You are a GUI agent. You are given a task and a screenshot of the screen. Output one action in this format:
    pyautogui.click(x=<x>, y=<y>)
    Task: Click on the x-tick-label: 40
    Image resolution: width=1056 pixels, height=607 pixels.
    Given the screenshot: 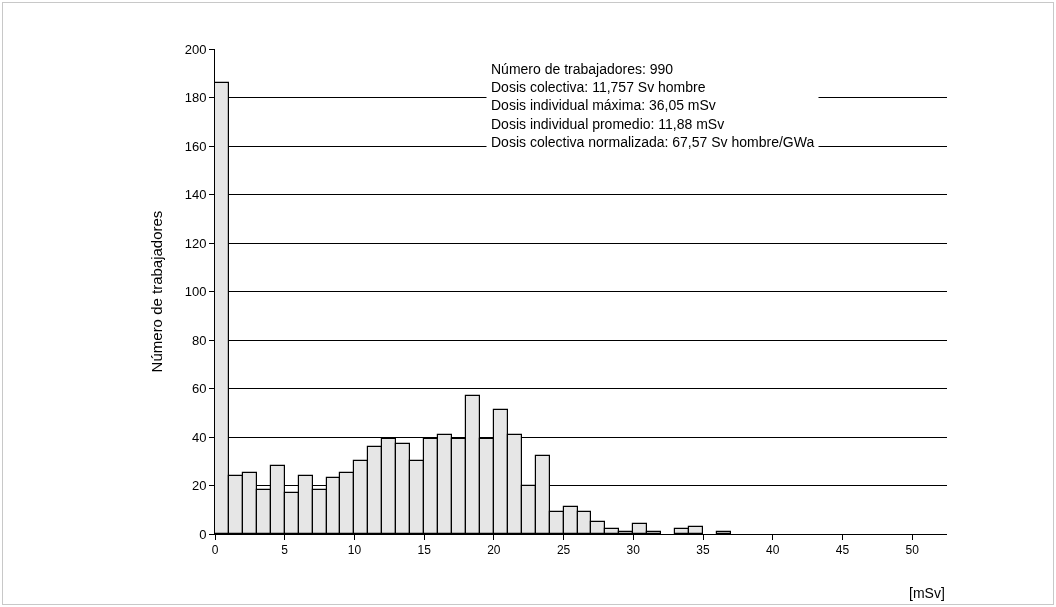 What is the action you would take?
    pyautogui.click(x=773, y=550)
    